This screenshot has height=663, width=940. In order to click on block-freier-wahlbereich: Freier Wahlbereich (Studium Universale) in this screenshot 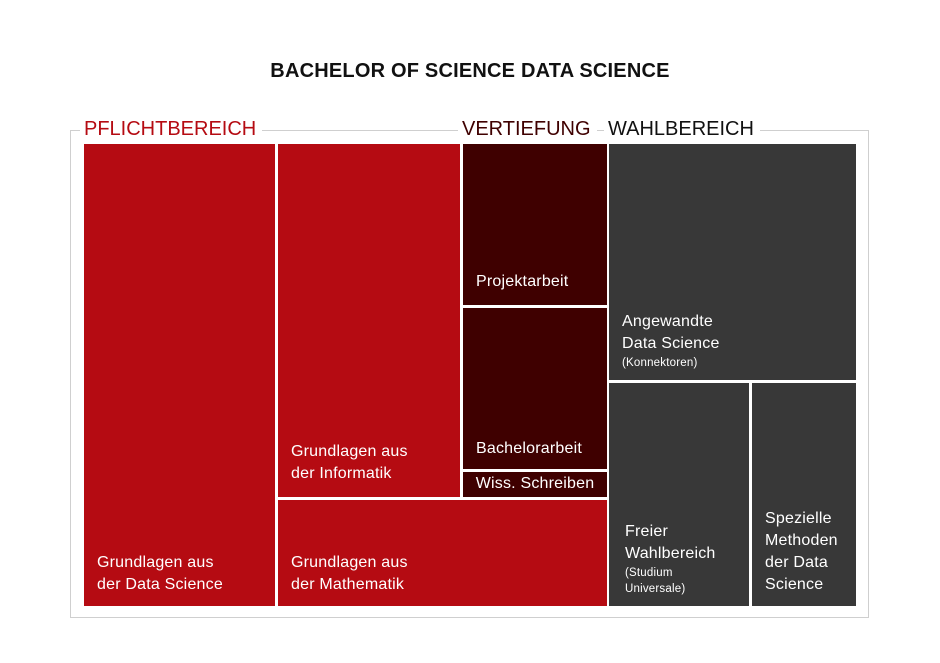, I will do `click(679, 494)`.